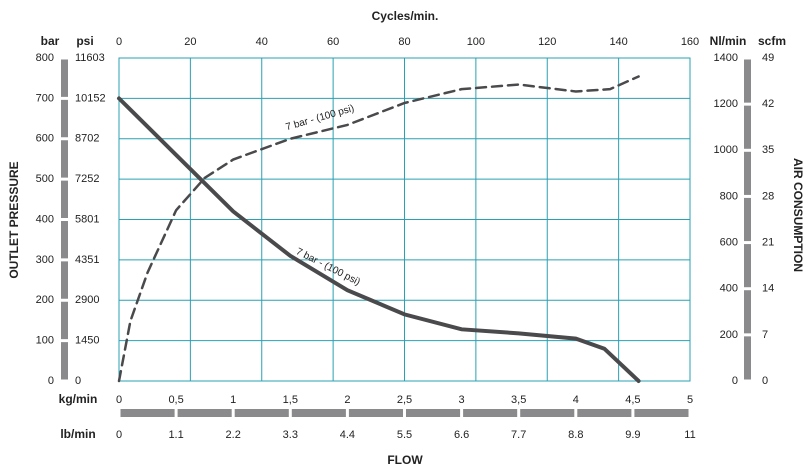 This screenshot has height=468, width=805. Describe the element at coordinates (547, 42) in the screenshot. I see `top-tick-label: 120` at that location.